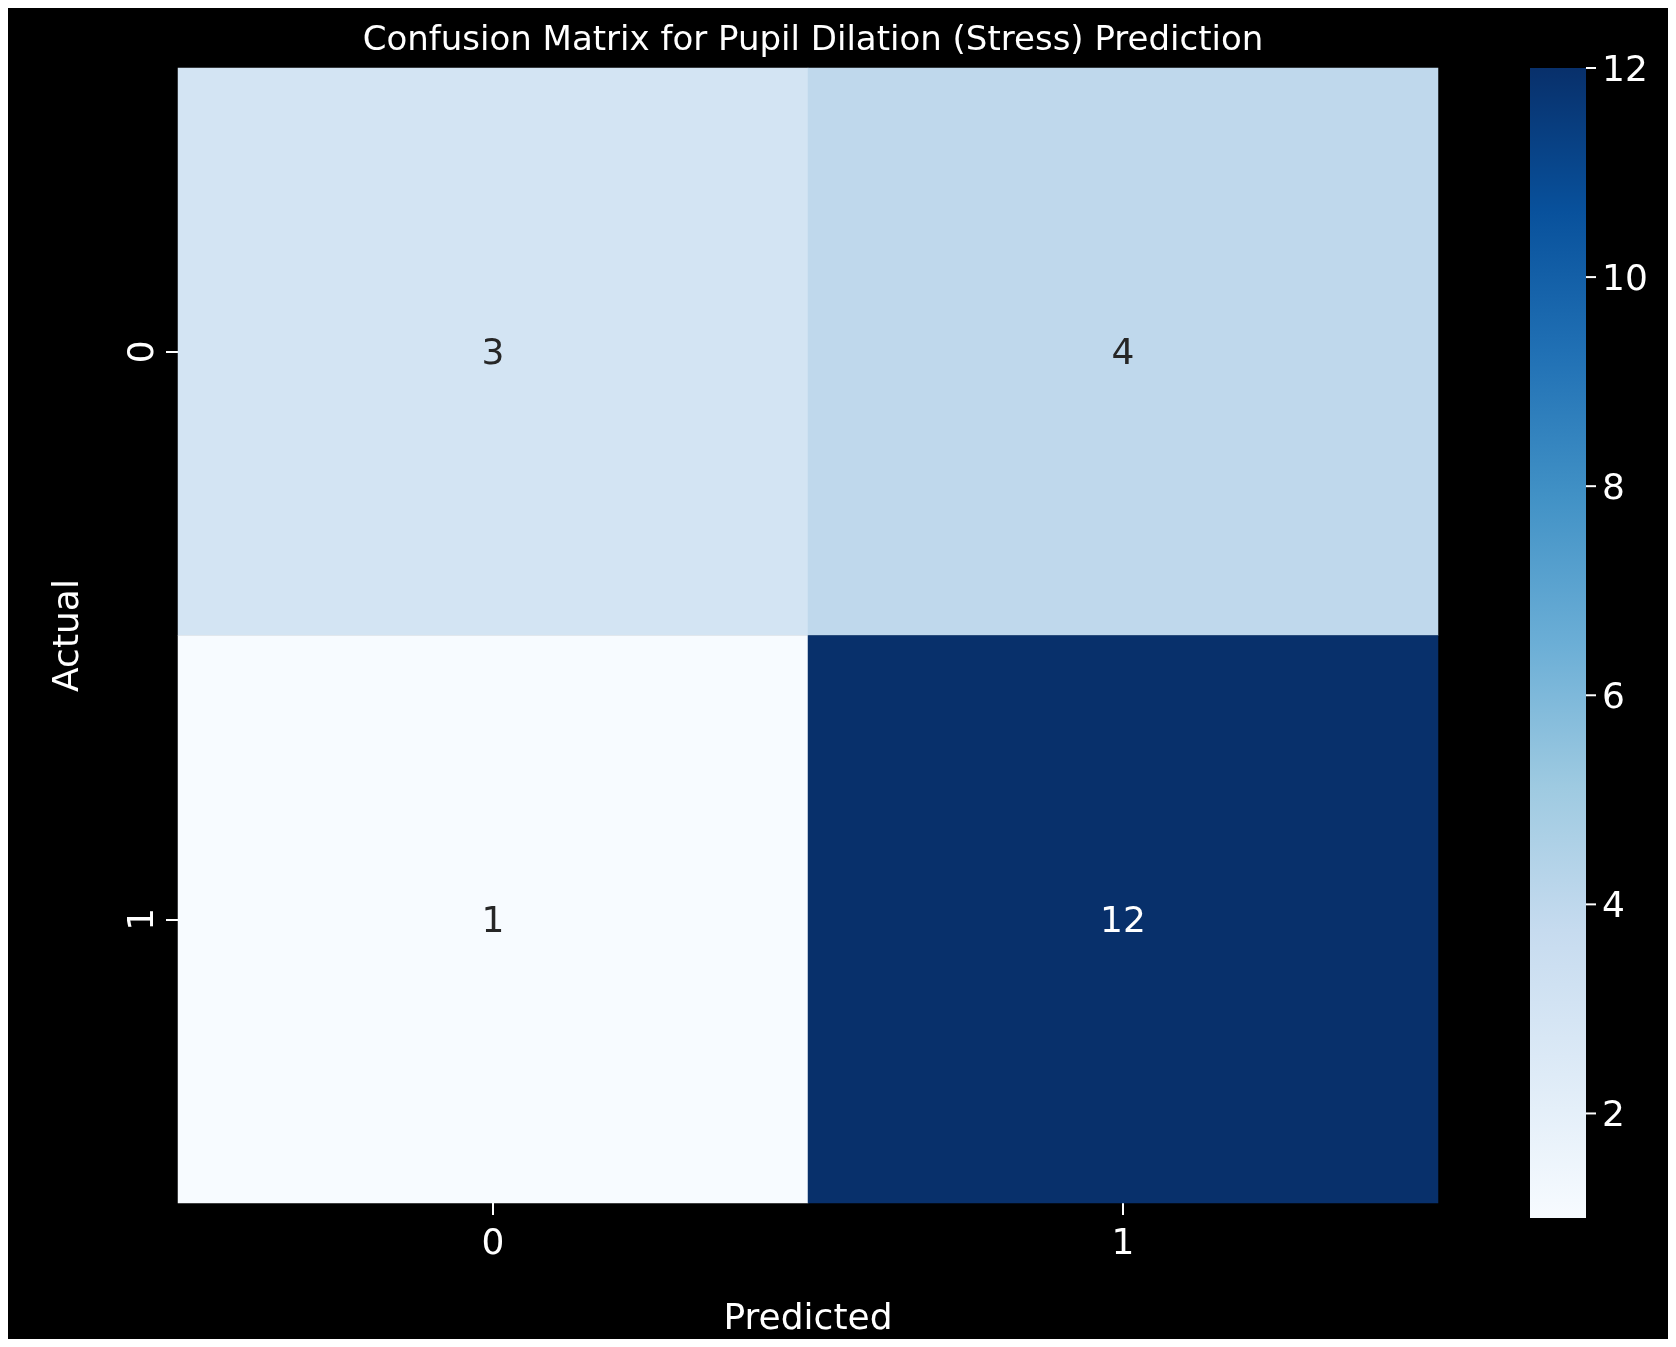 The image size is (1676, 1347). Describe the element at coordinates (1613, 1113) in the screenshot. I see `color-bar-label: 2` at that location.